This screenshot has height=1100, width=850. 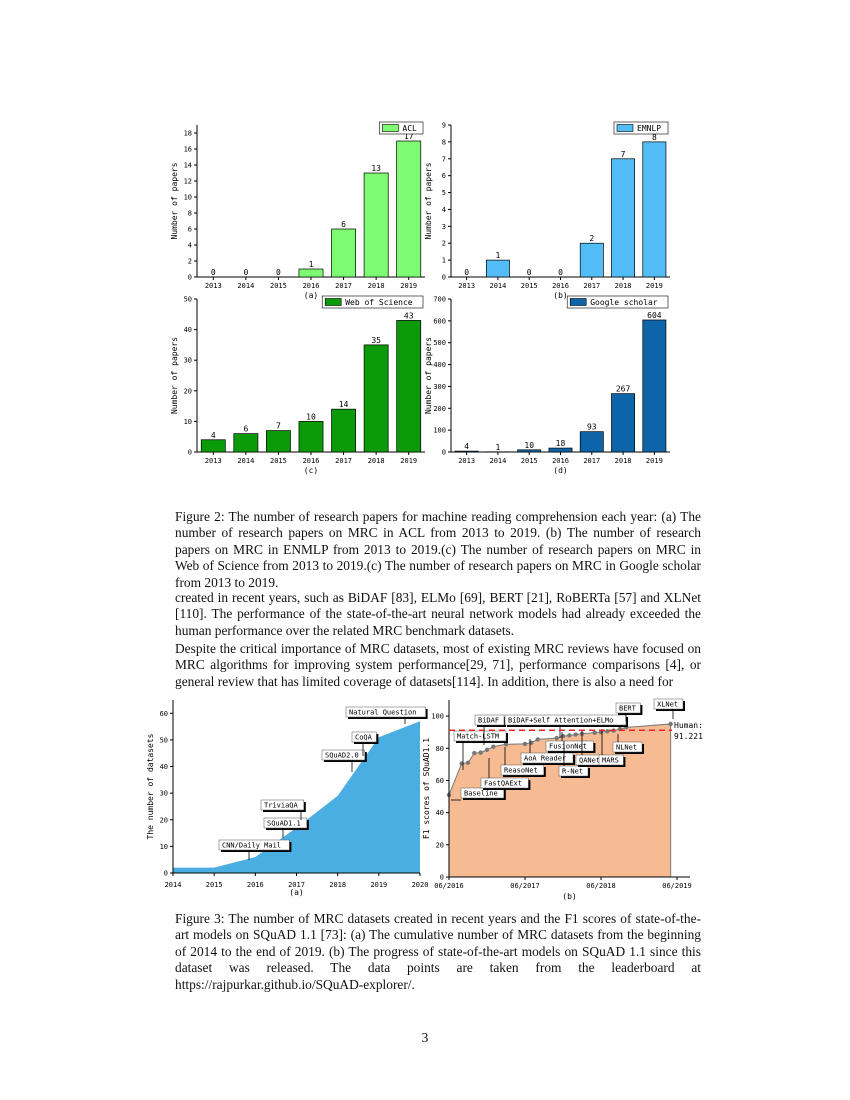 What do you see at coordinates (444, 210) in the screenshot?
I see `y-tick-label: 4` at bounding box center [444, 210].